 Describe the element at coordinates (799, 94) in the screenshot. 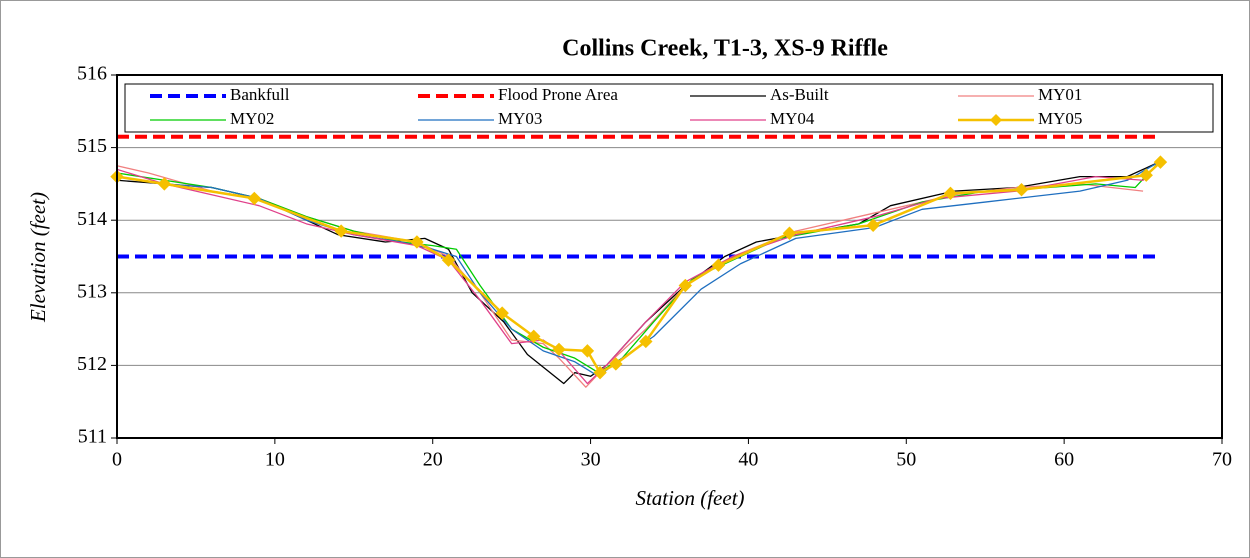

I see `legend-label: As-Built` at that location.